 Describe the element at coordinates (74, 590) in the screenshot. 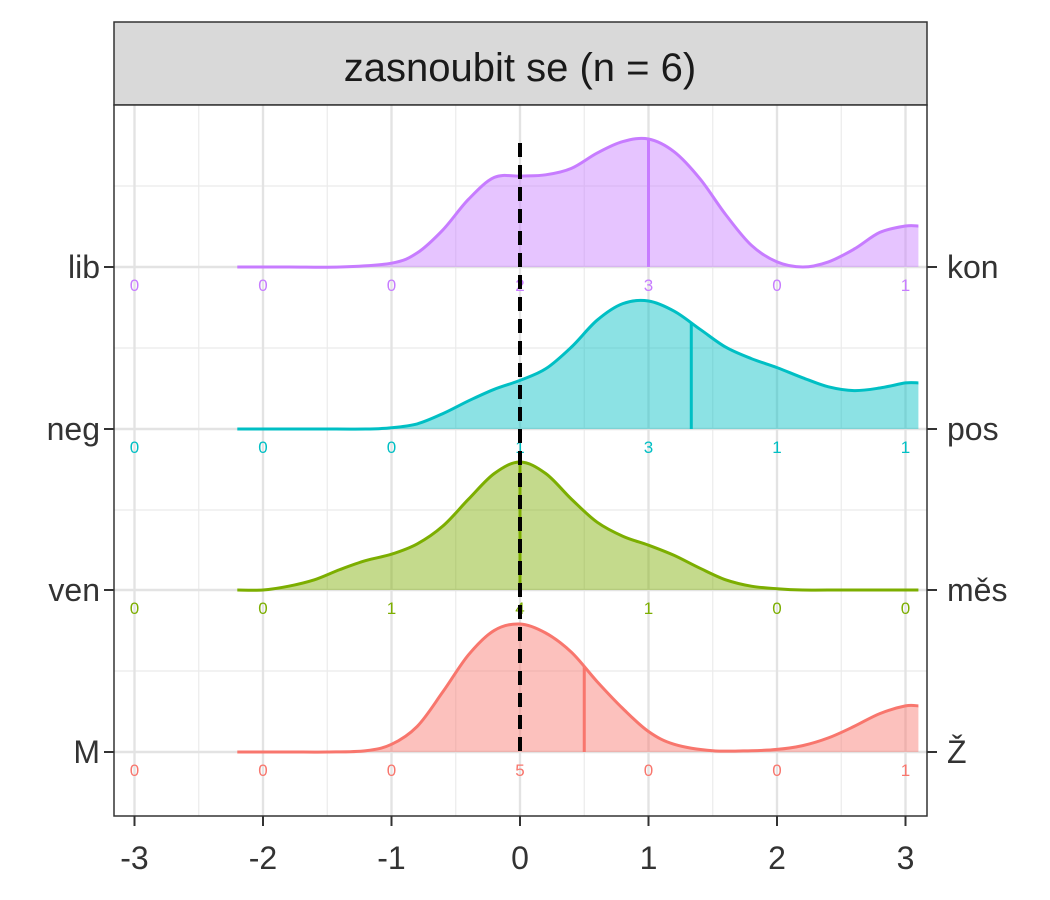

I see `y-label-left: ven` at that location.